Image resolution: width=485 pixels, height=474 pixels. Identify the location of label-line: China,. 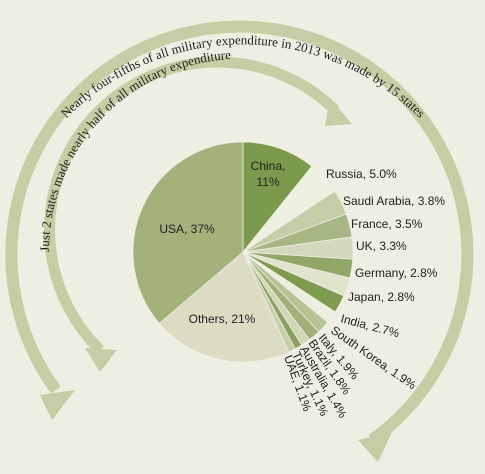
(268, 166).